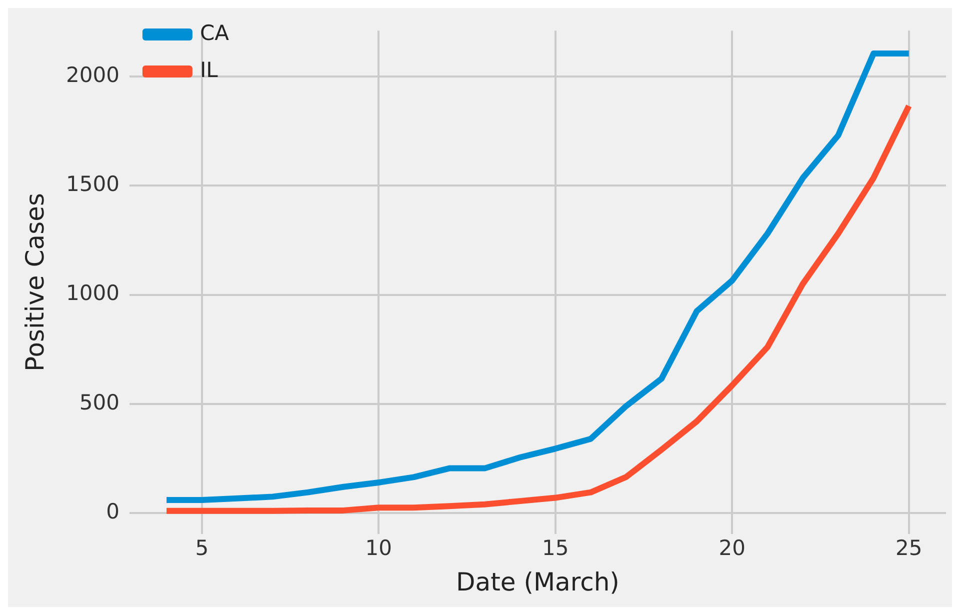  Describe the element at coordinates (909, 548) in the screenshot. I see `x-tick-label: 25` at that location.